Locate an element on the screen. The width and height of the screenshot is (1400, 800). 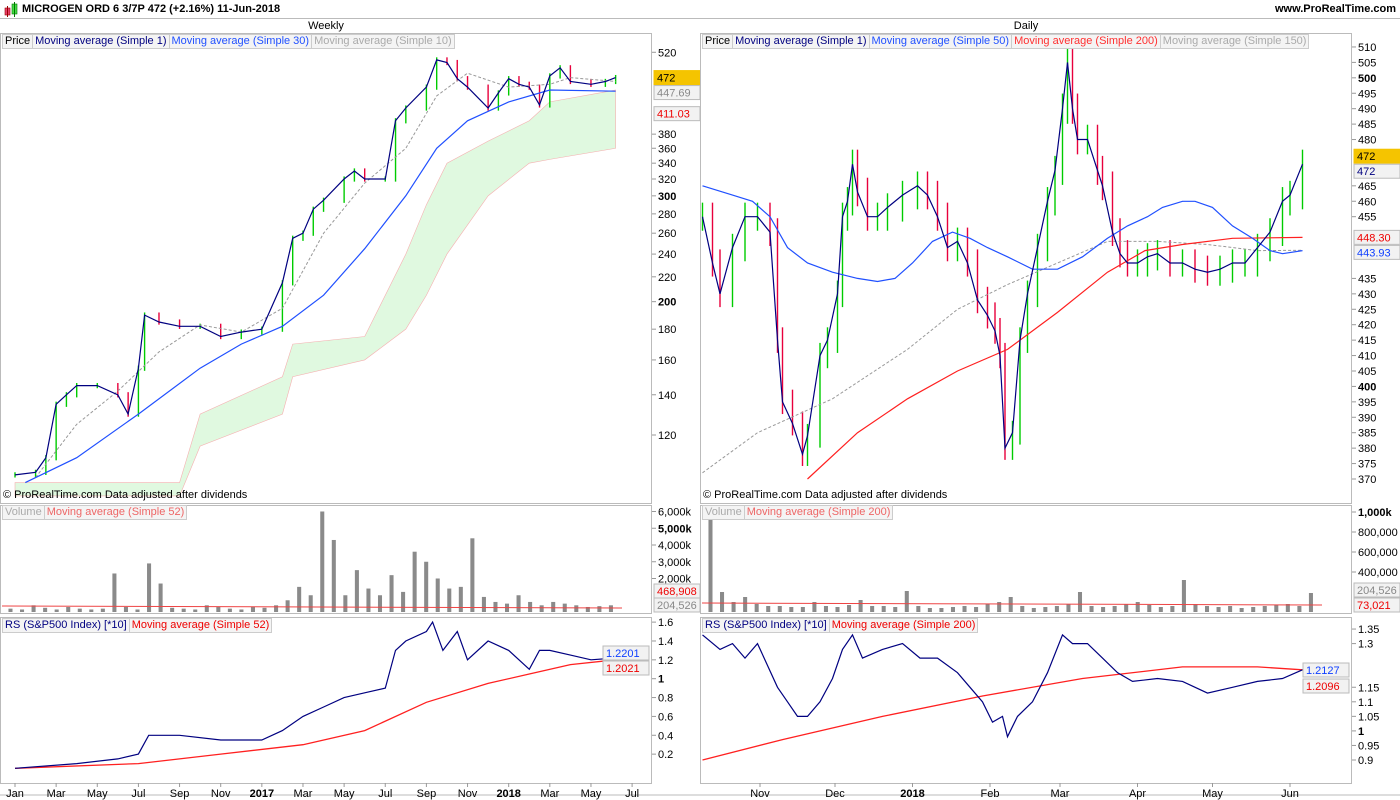
weekly-x-tick-label: Jan is located at coordinates (15, 794).